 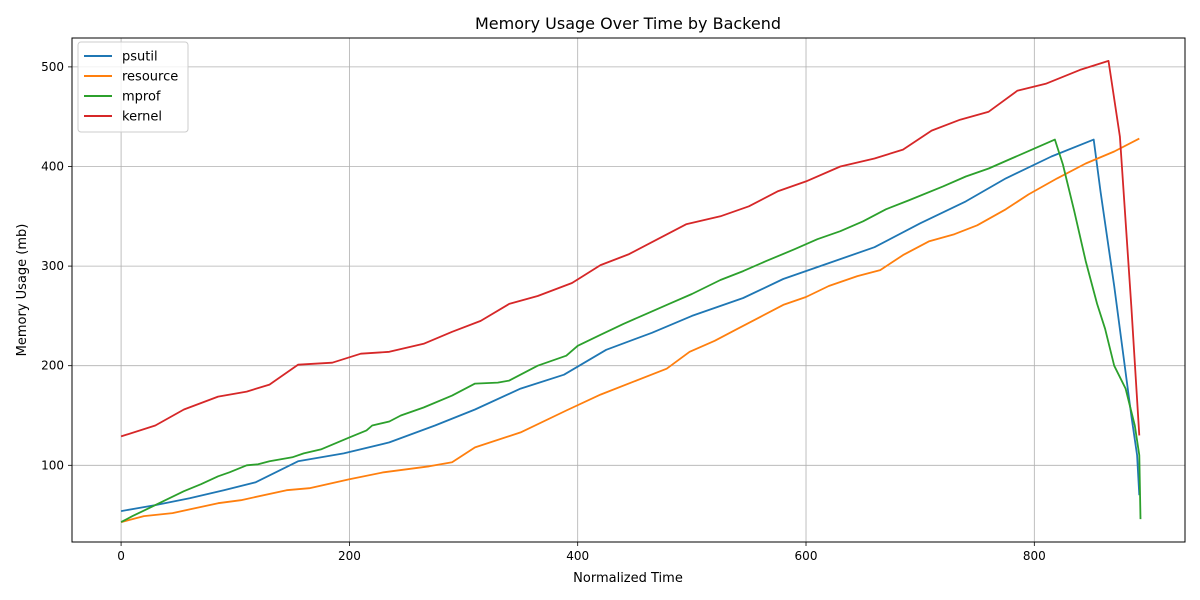 What do you see at coordinates (142, 117) in the screenshot?
I see `legend-label-kernel: kernel` at bounding box center [142, 117].